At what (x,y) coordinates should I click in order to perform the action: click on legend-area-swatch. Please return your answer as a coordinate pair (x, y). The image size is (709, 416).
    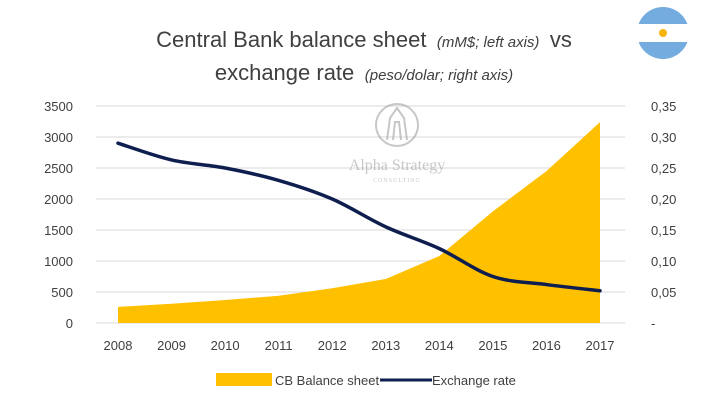
    Looking at the image, I should click on (244, 379).